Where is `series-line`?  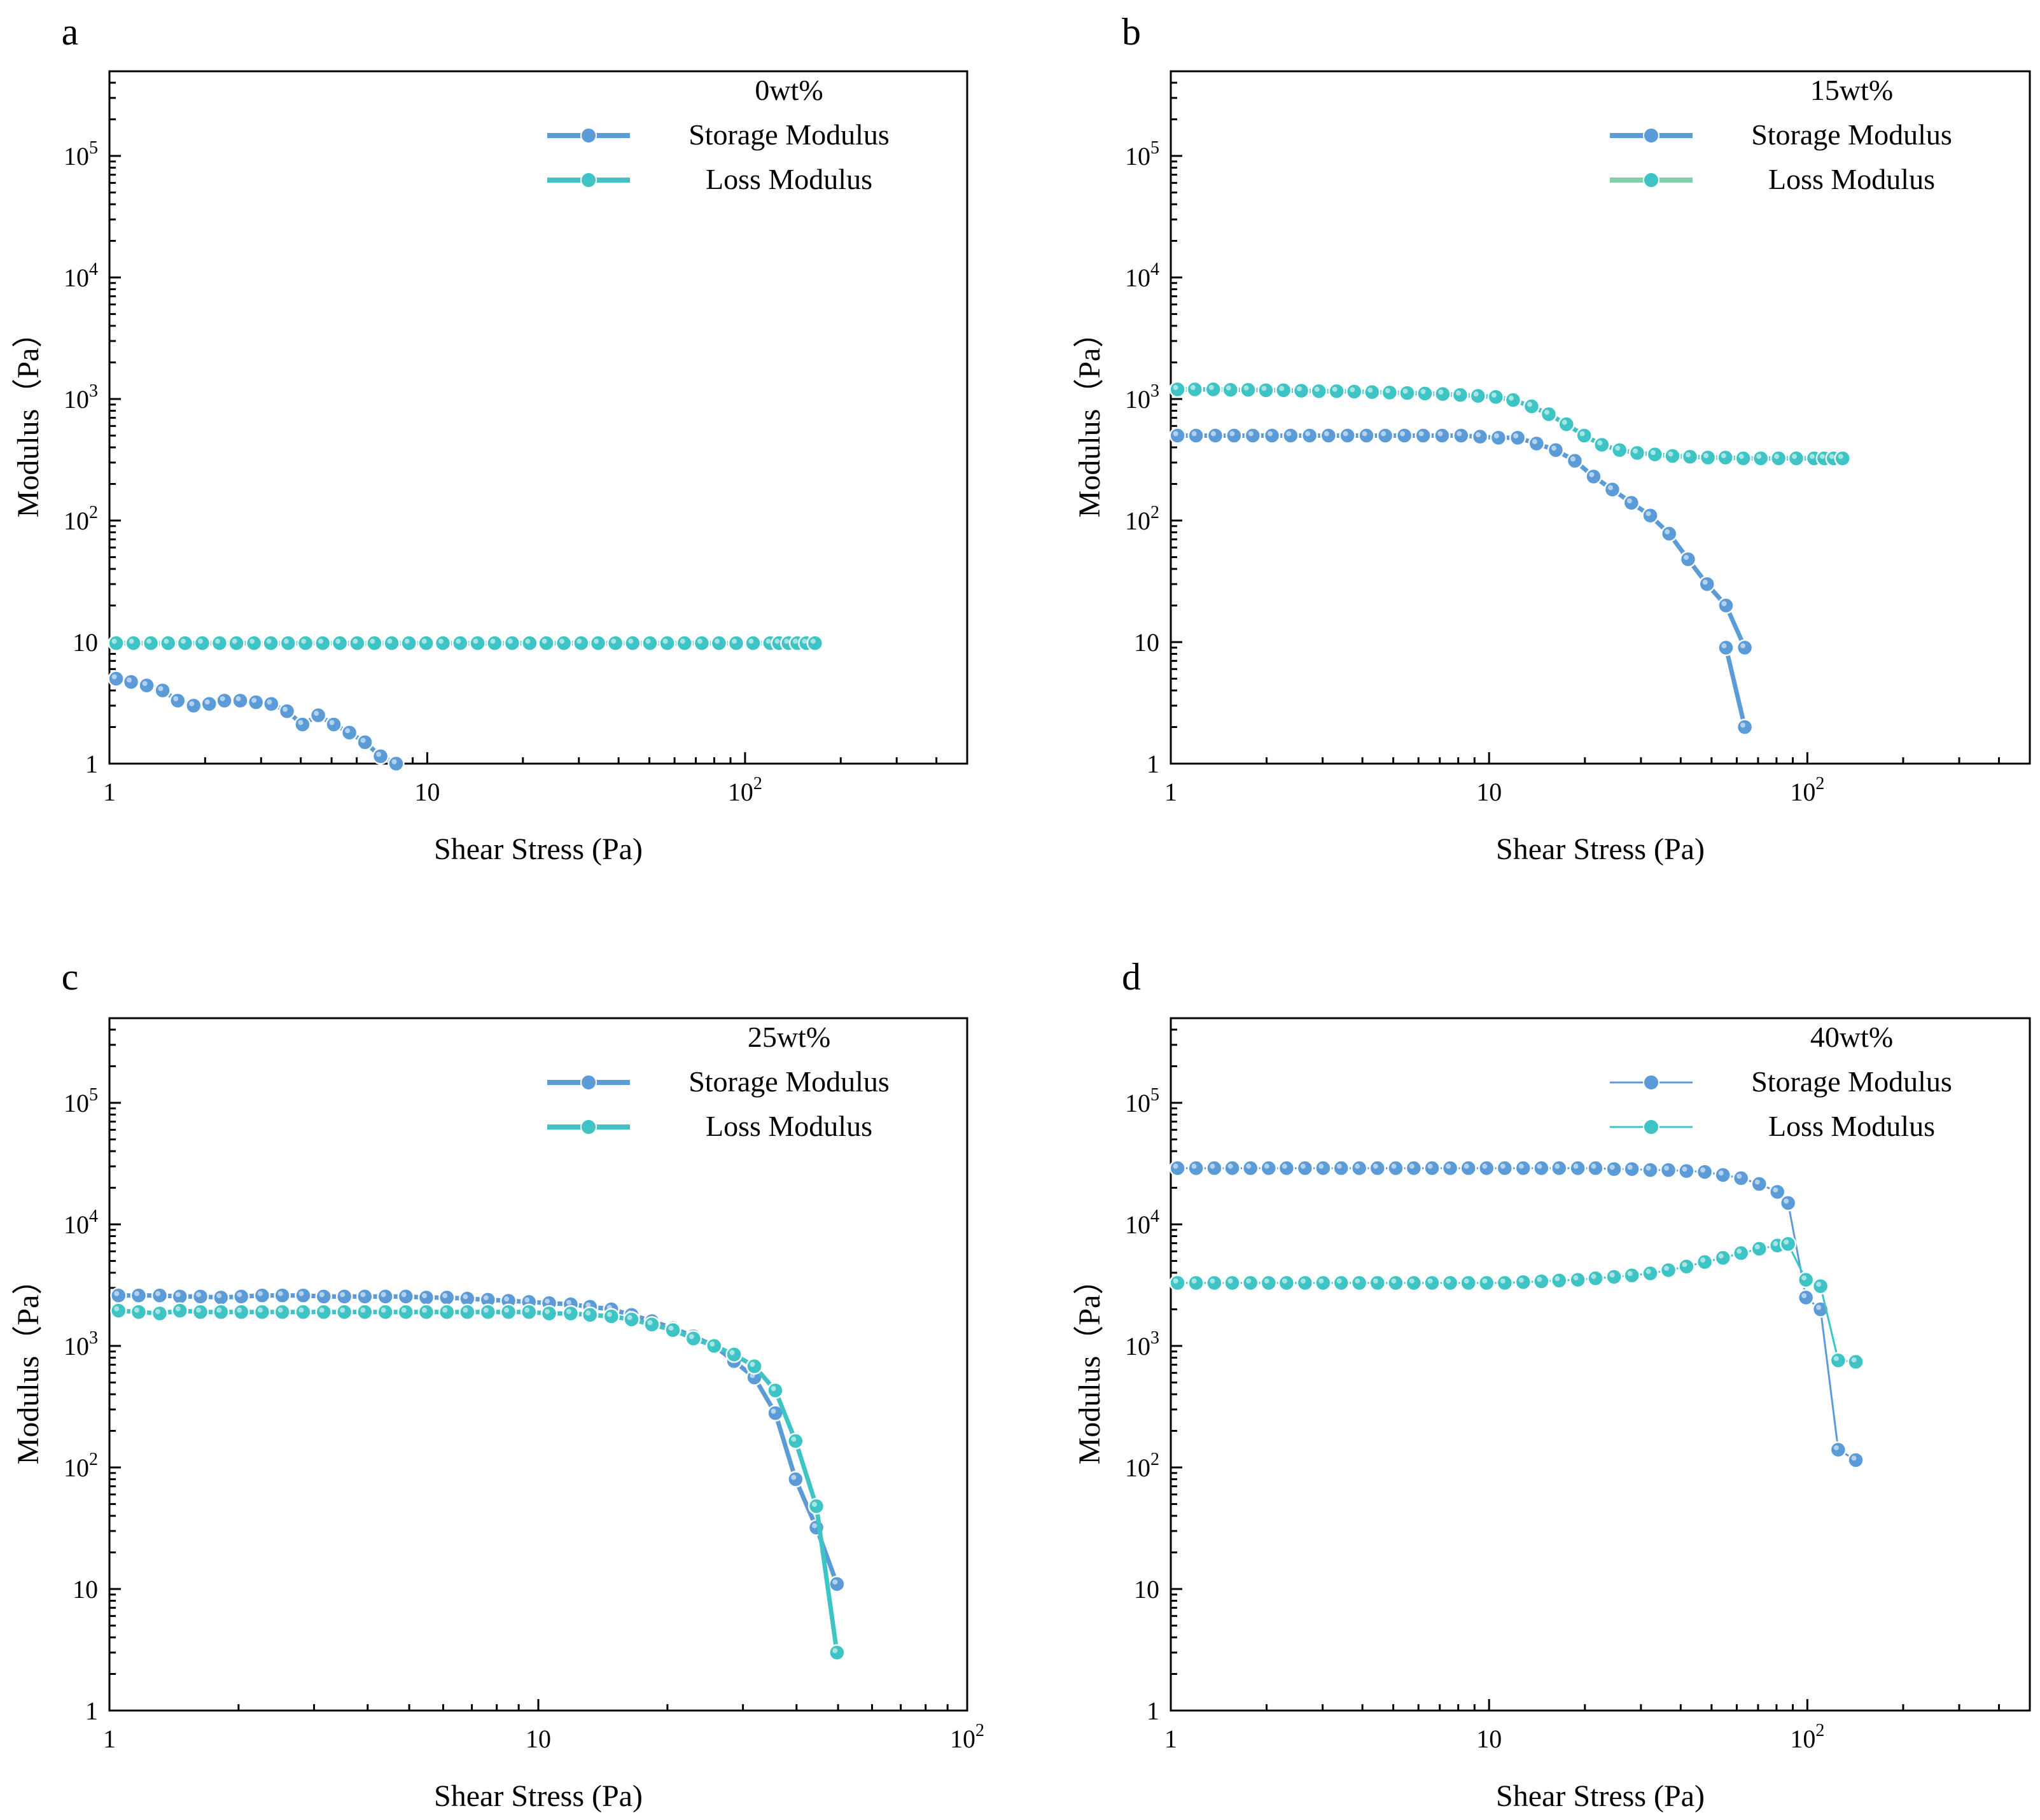
series-line is located at coordinates (478, 1439).